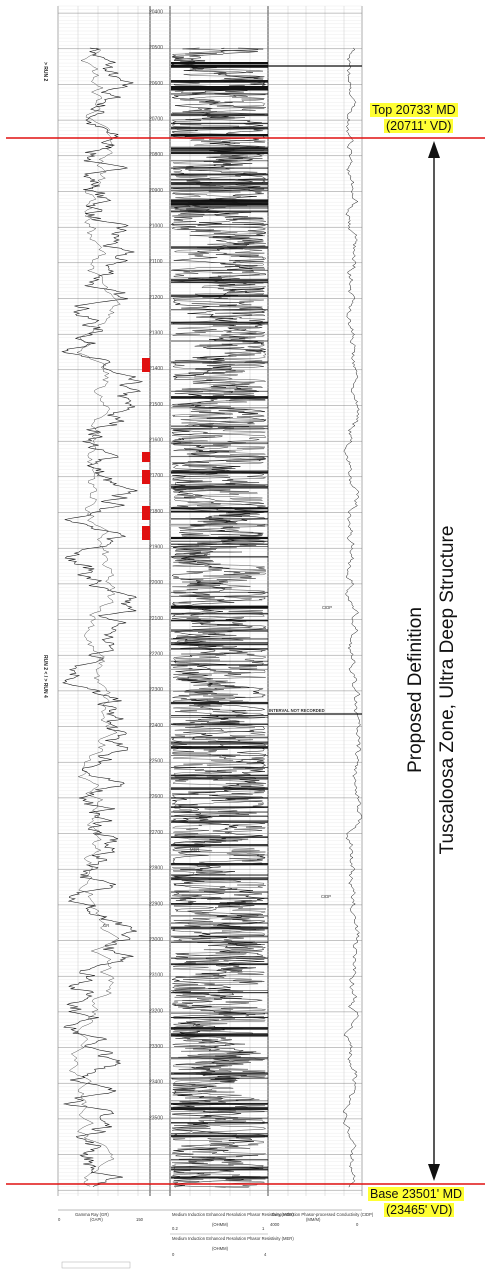 The width and height of the screenshot is (485, 1272). Describe the element at coordinates (434, 1172) in the screenshot. I see `zone-arrow-head-down` at that location.